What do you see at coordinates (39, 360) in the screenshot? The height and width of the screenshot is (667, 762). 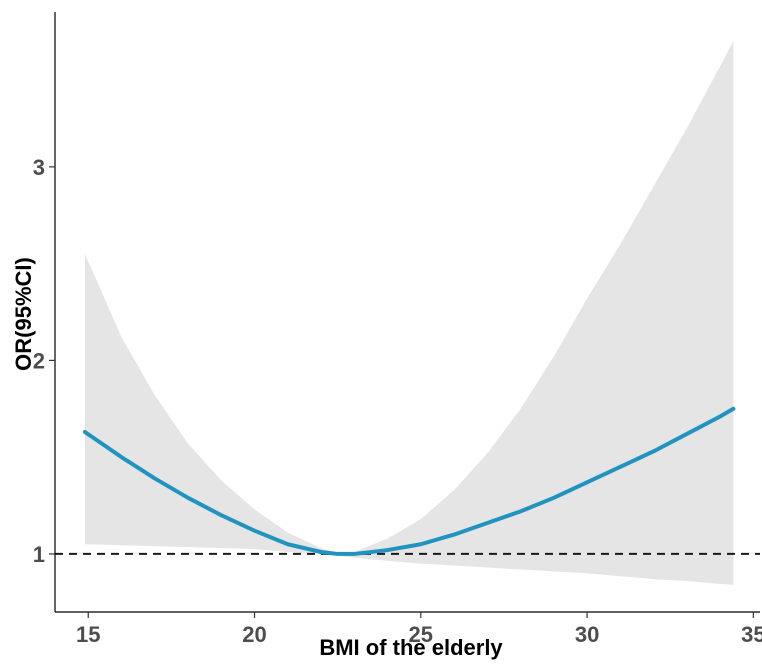 I see `y-tick-label: 2` at bounding box center [39, 360].